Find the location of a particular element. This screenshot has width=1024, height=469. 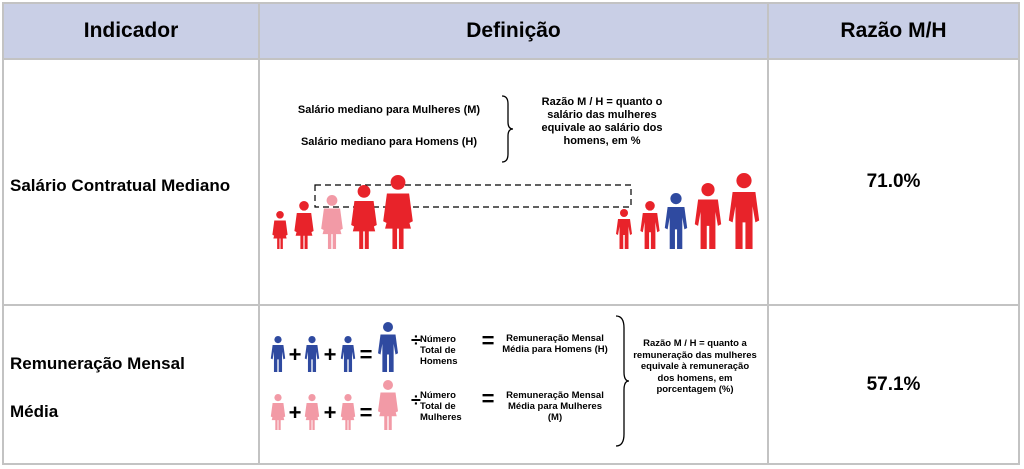

women-median-label: Salário mediano para Mulheres (M) is located at coordinates (389, 110).